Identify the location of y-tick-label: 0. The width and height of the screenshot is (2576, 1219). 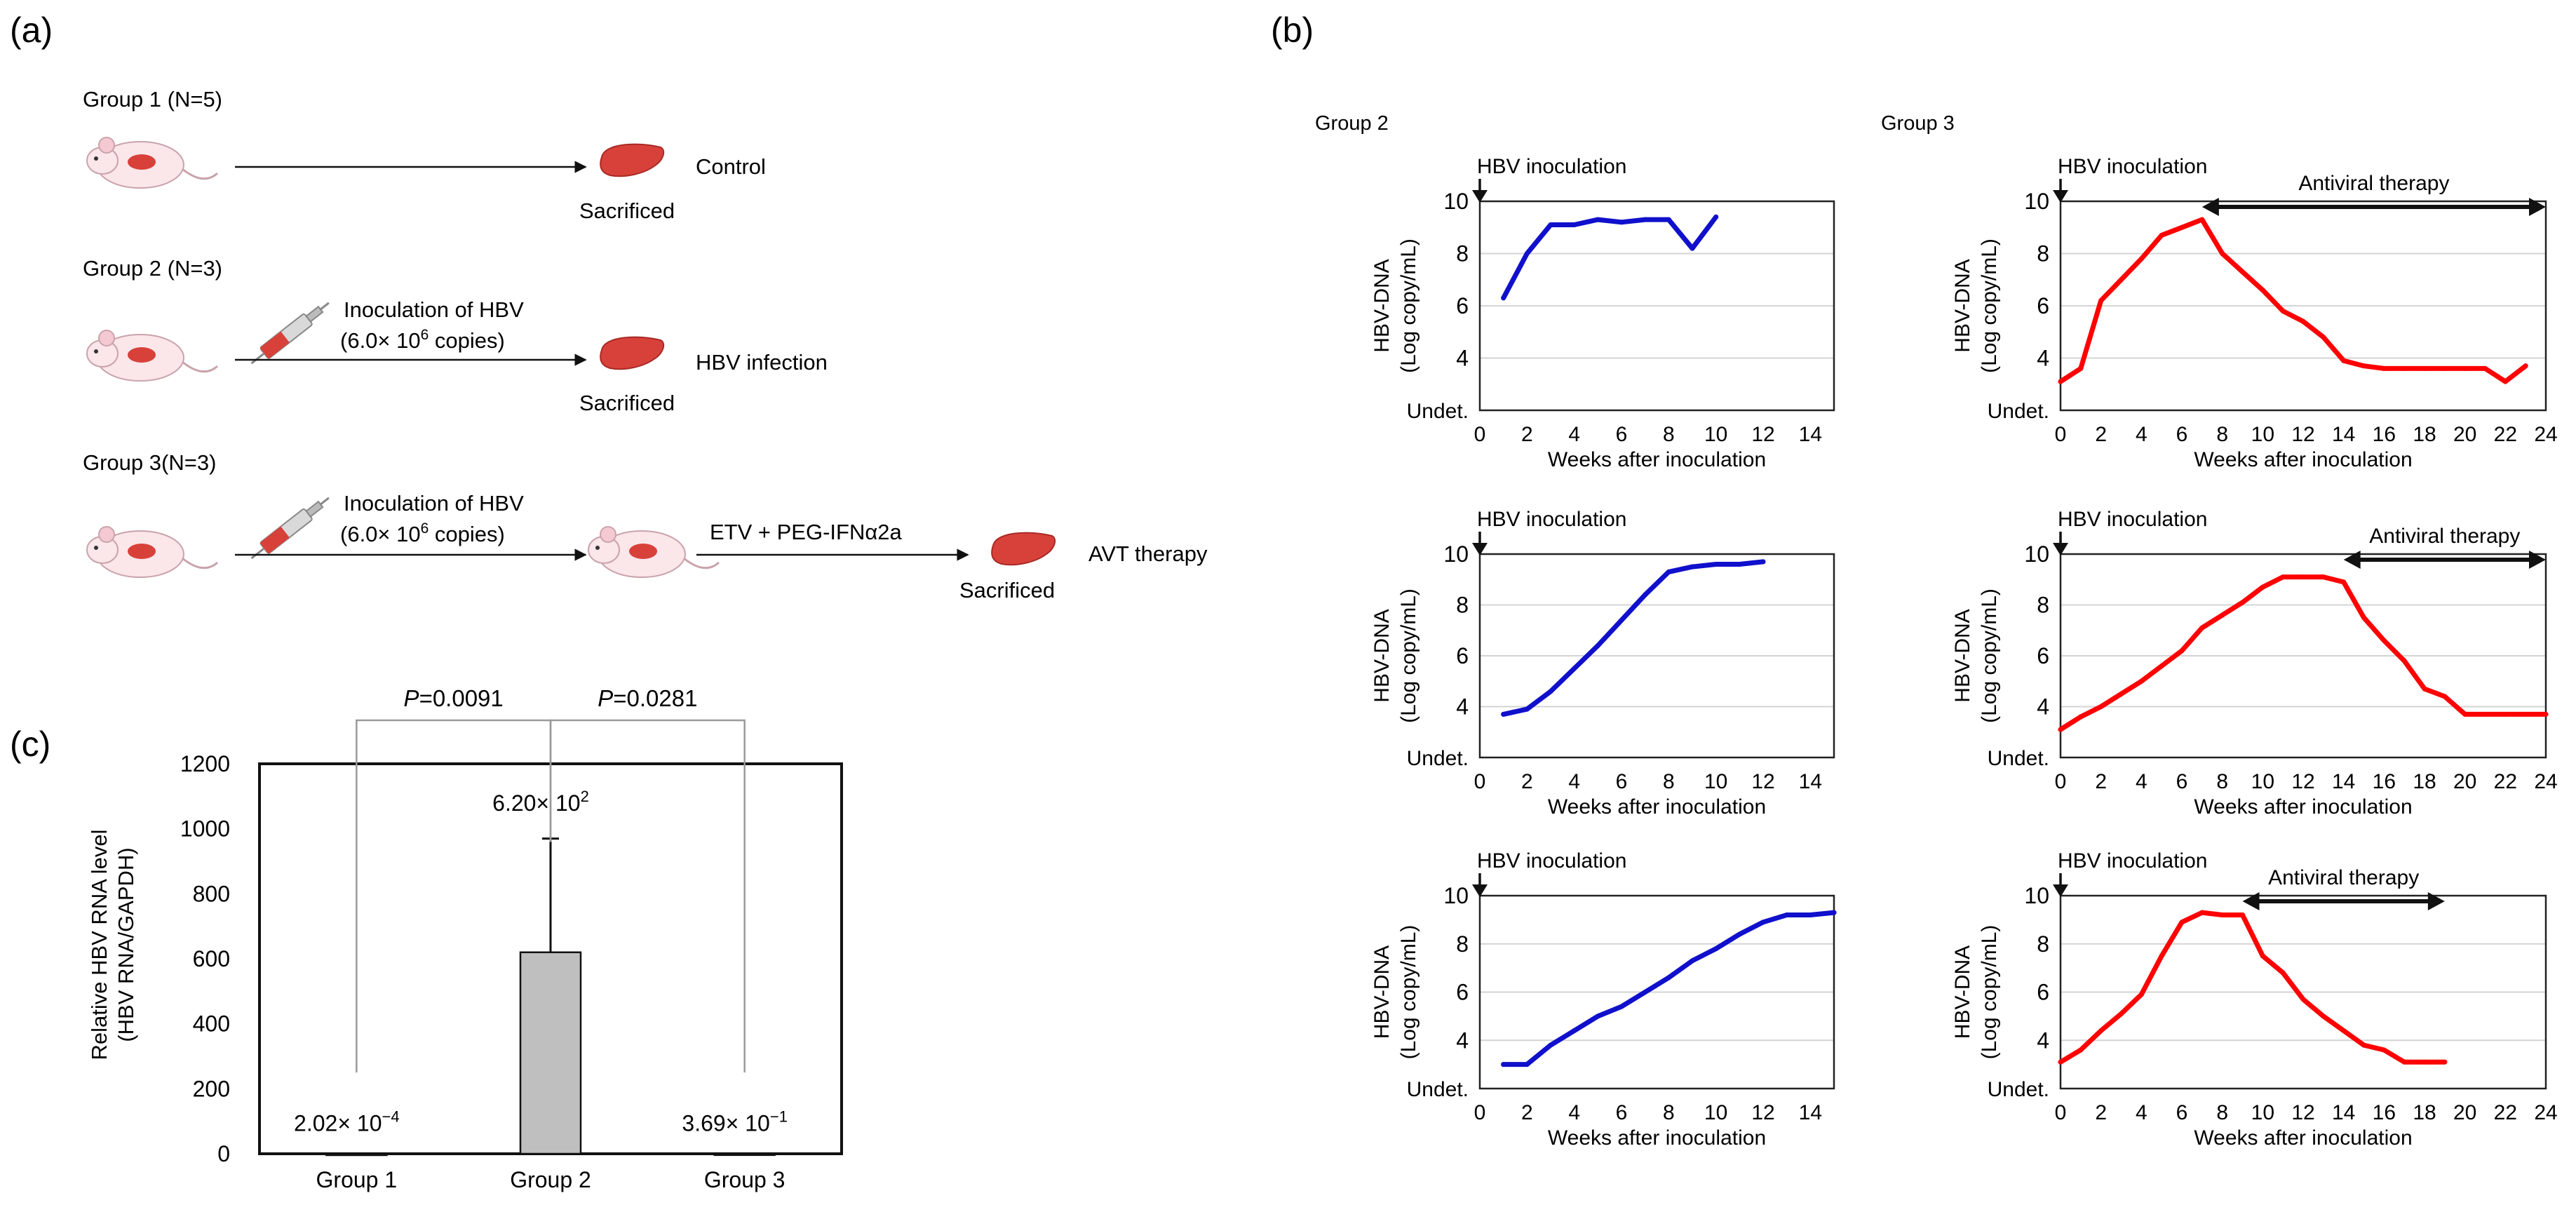
(223, 1154).